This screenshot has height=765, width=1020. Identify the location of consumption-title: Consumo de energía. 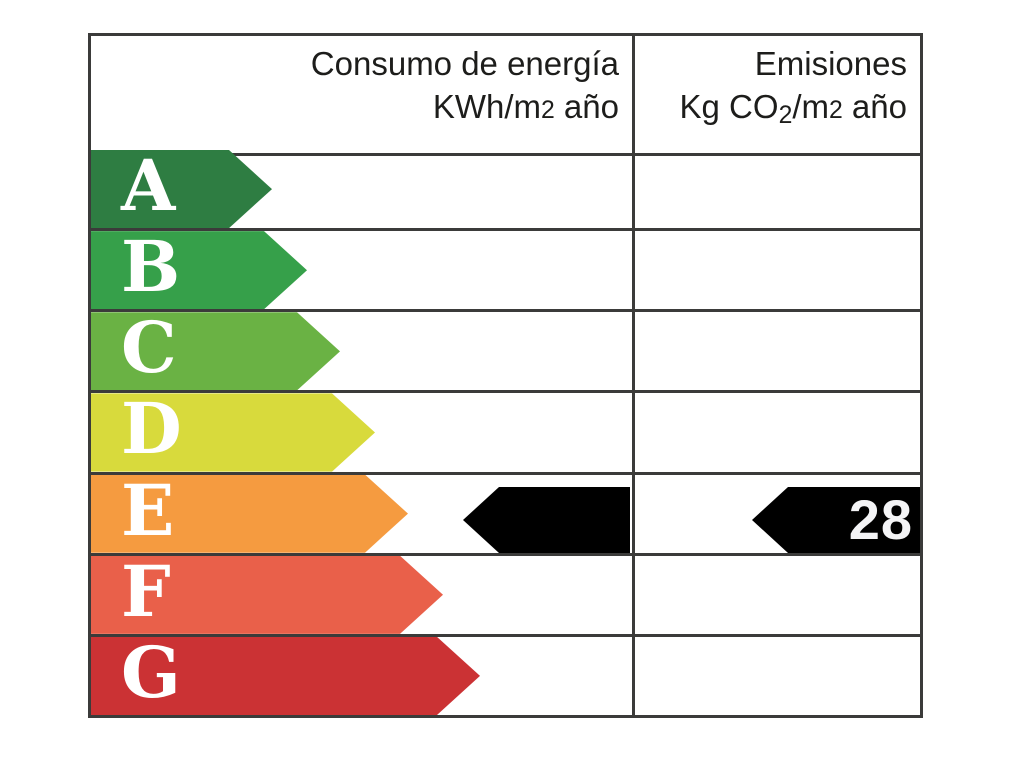
(464, 63).